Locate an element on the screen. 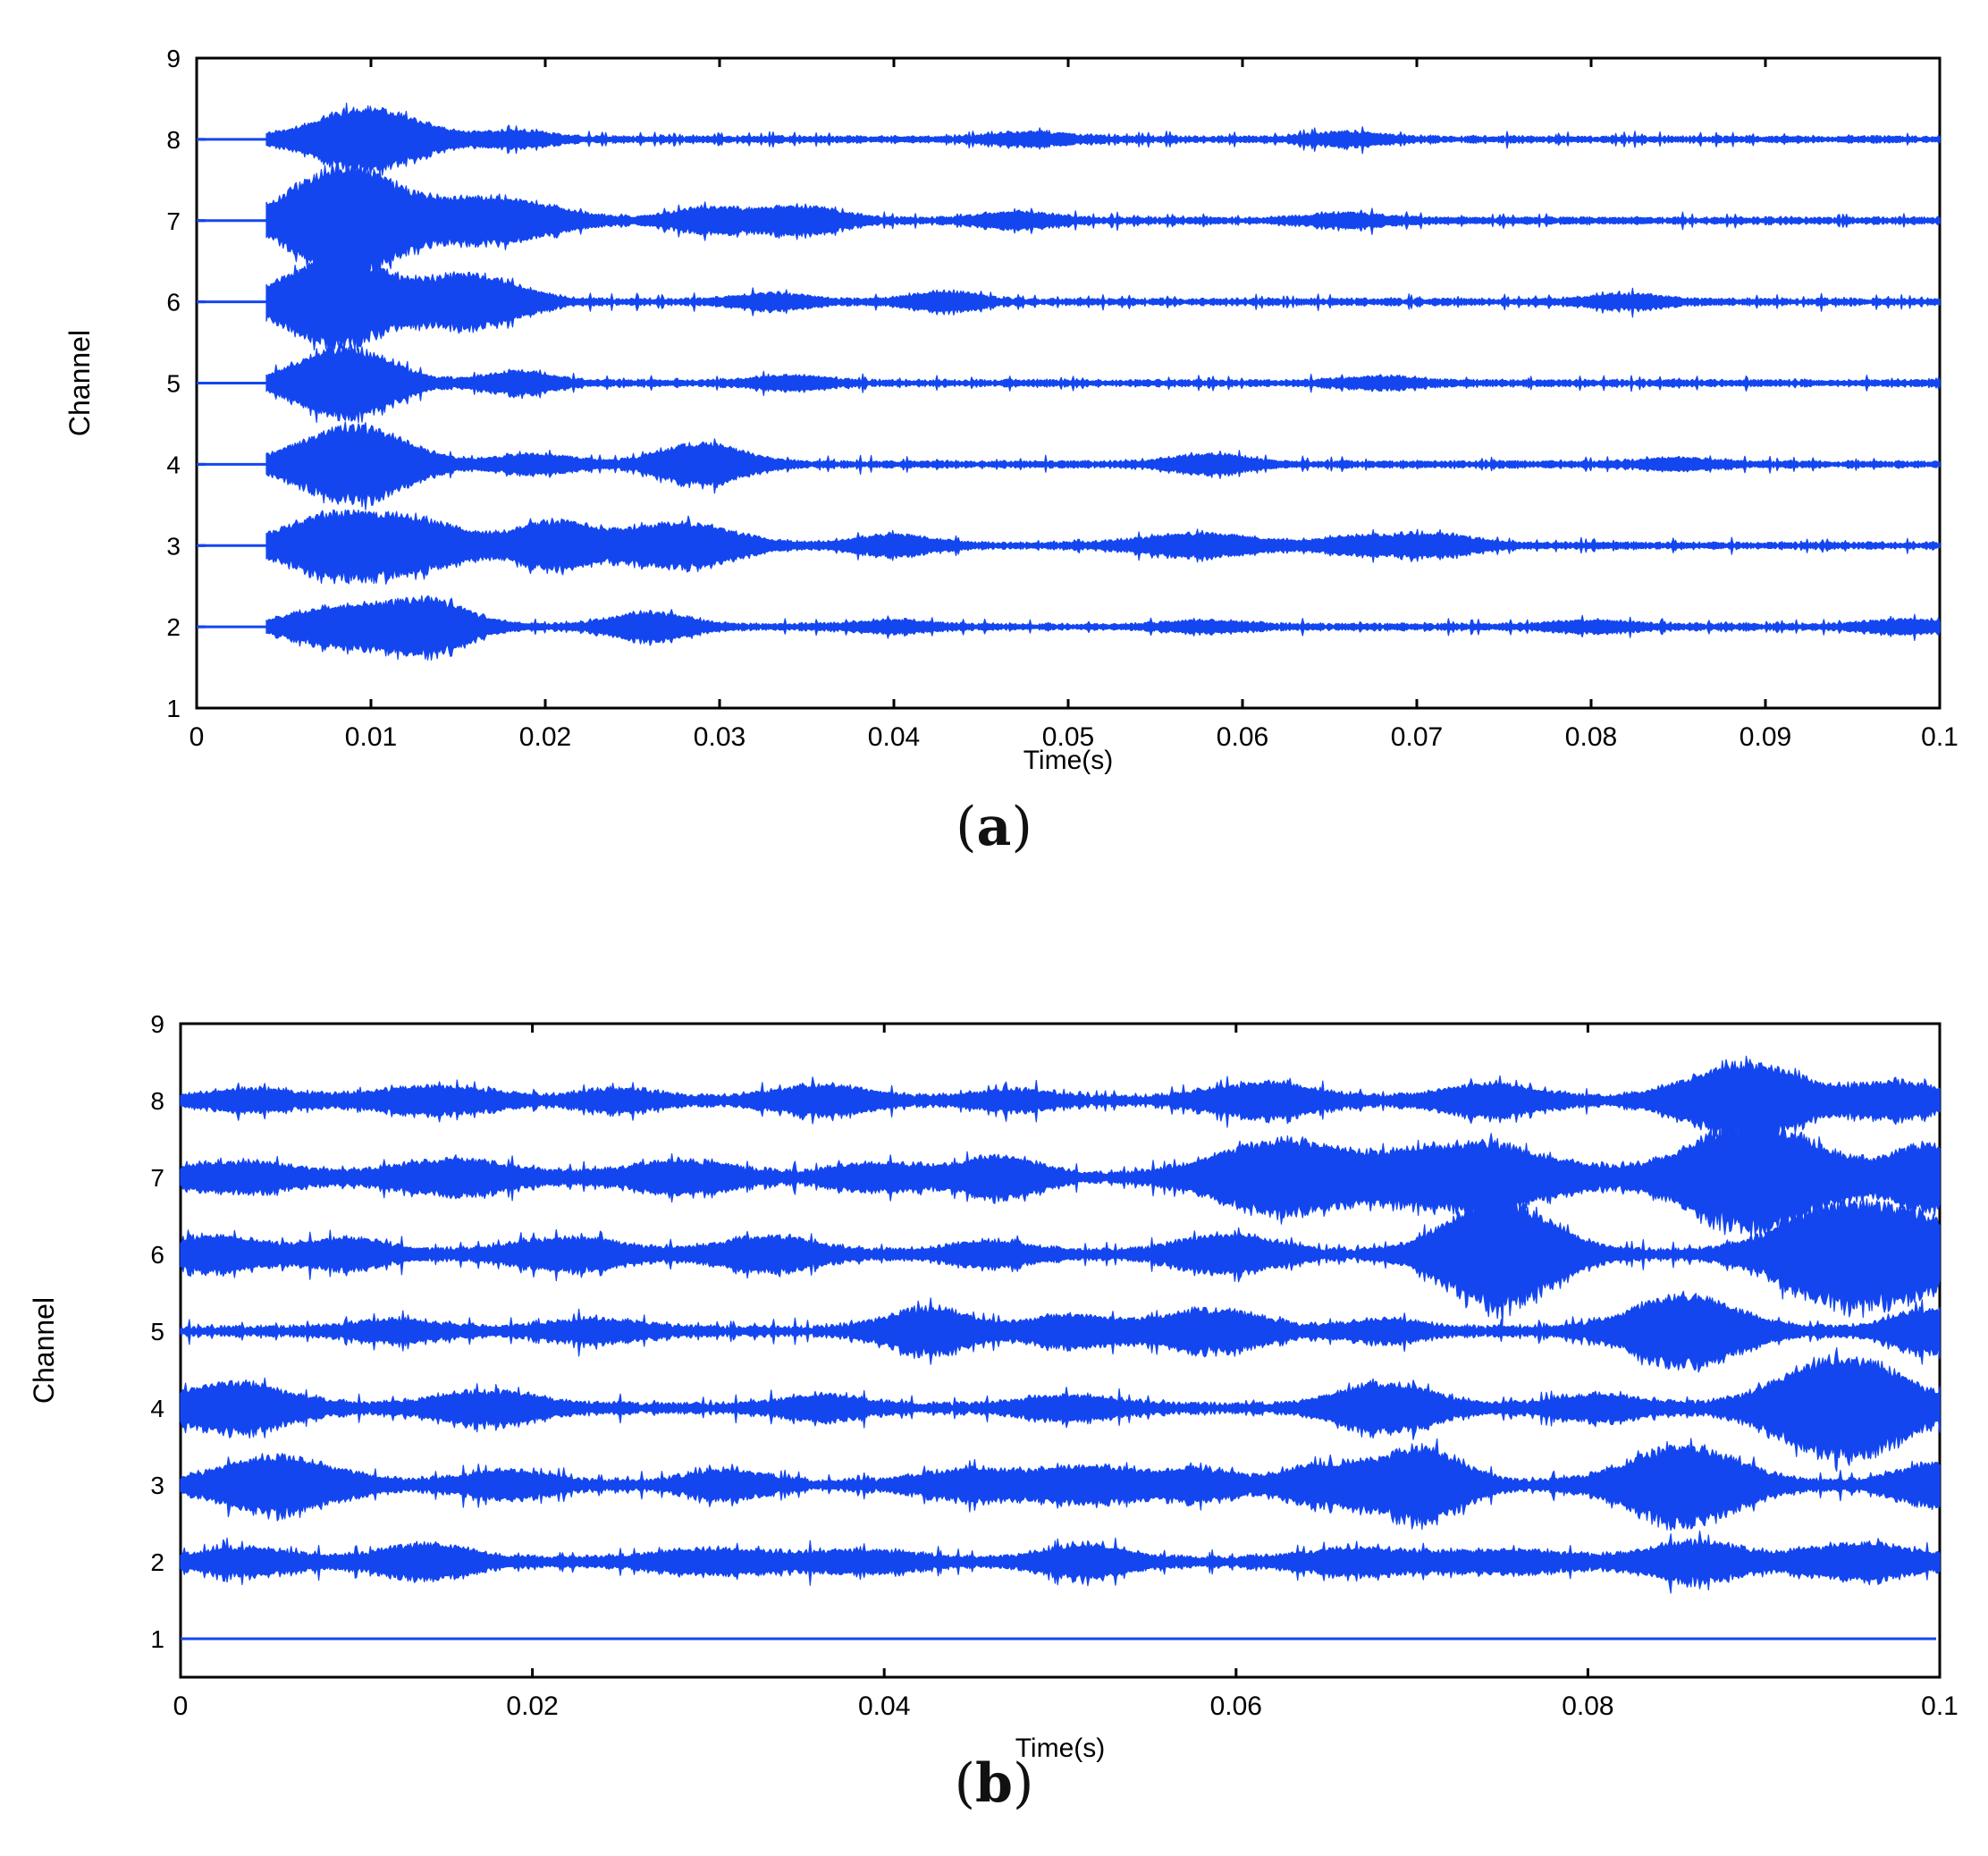  x-tick-label: 0.03 is located at coordinates (720, 737).